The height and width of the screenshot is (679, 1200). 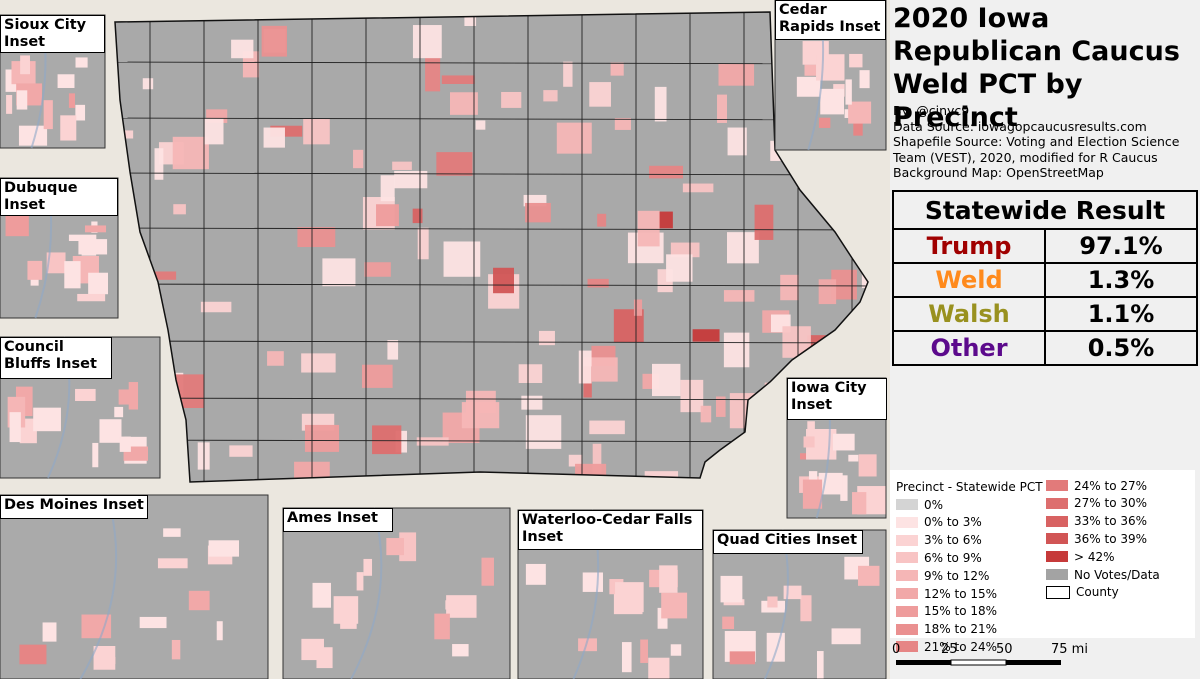 I want to click on inset-label: Cedar Rapids Inset, so click(x=830, y=20).